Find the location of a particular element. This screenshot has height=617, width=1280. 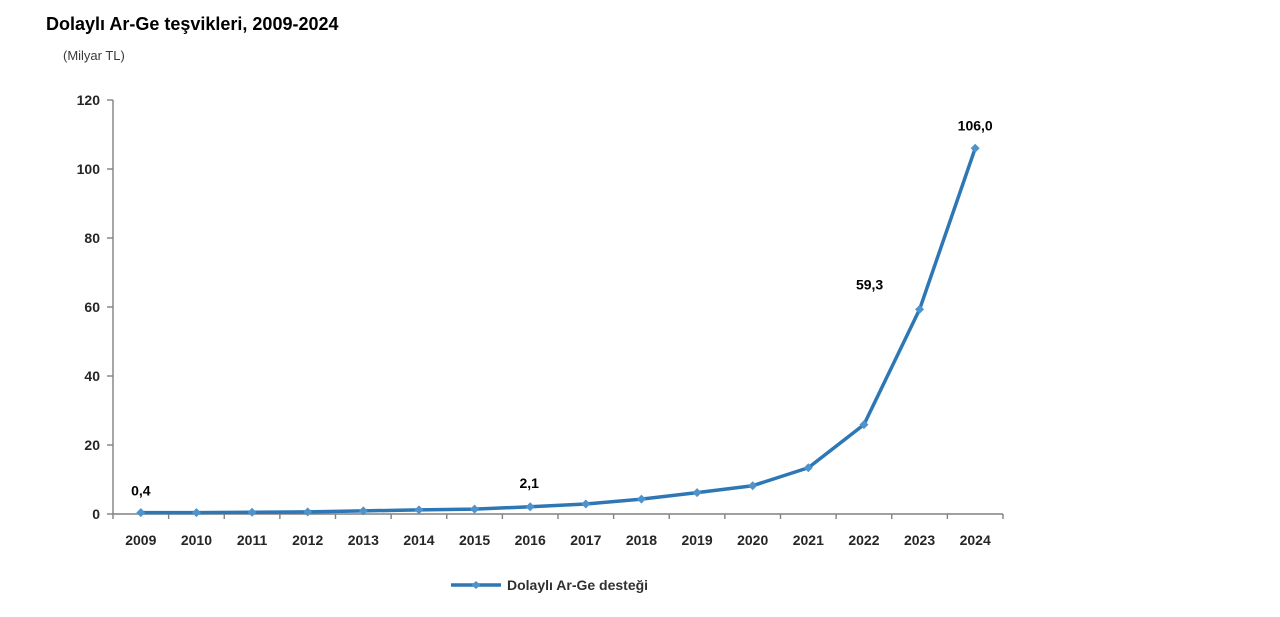

y-axis-tick-label: 60 is located at coordinates (92, 307).